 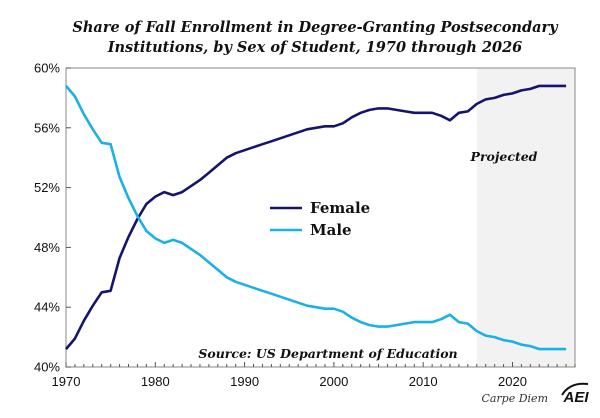 I want to click on aei-logo-text: AEI, so click(x=575, y=397).